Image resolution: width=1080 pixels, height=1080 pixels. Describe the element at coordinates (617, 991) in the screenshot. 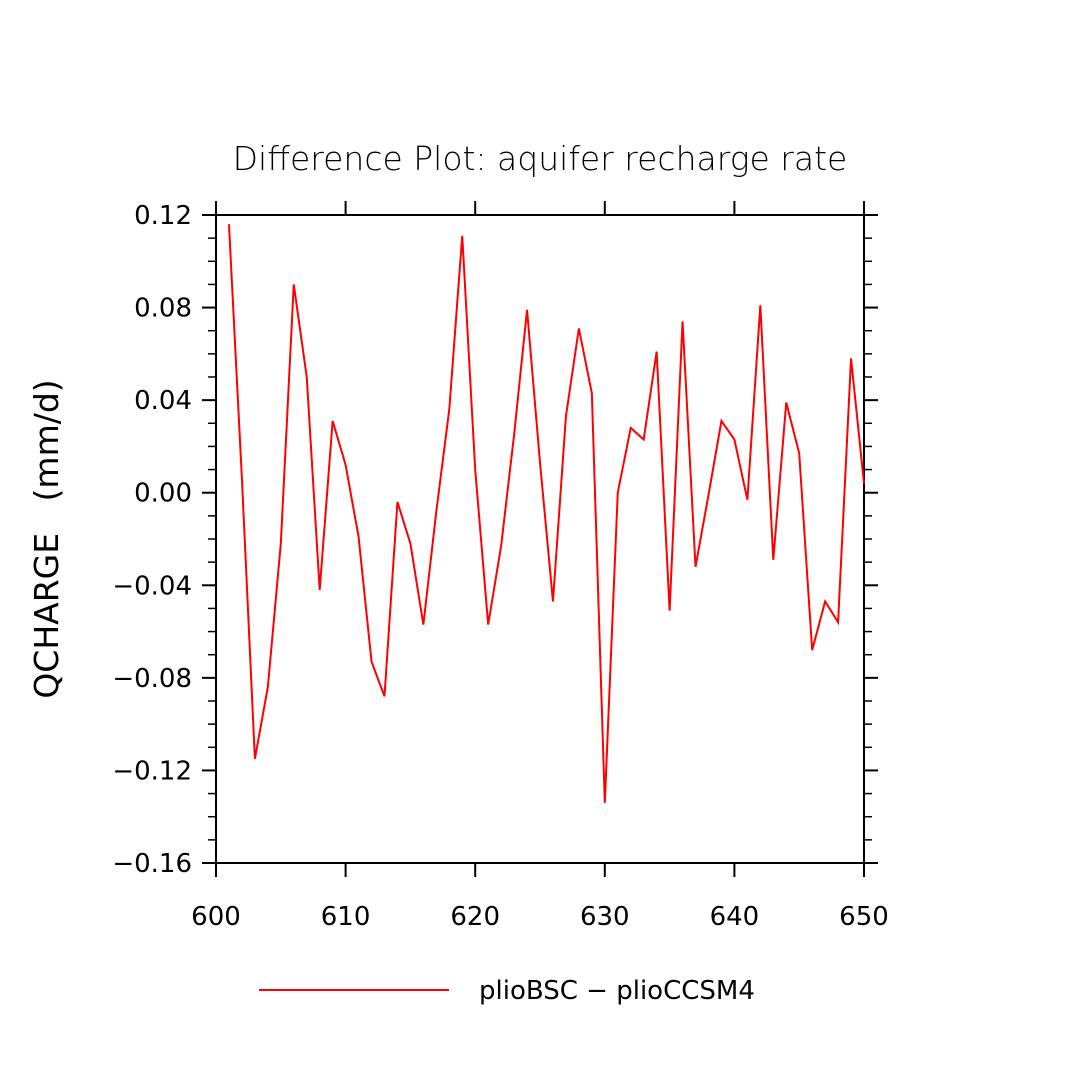

I see `legend-entry-label: plioBSC − plioCCSM4` at that location.